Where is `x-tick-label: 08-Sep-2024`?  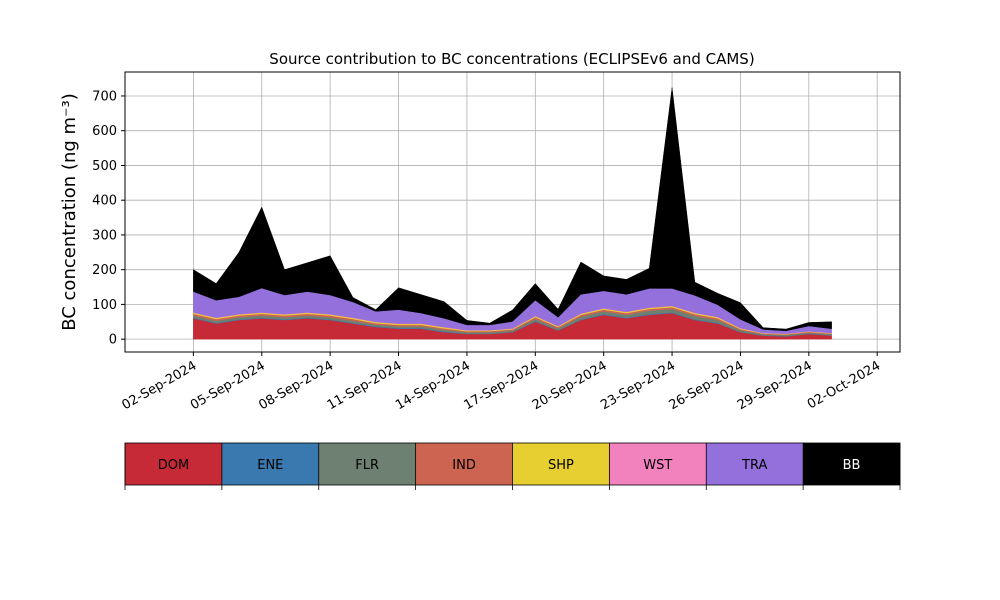 x-tick-label: 08-Sep-2024 is located at coordinates (296, 385).